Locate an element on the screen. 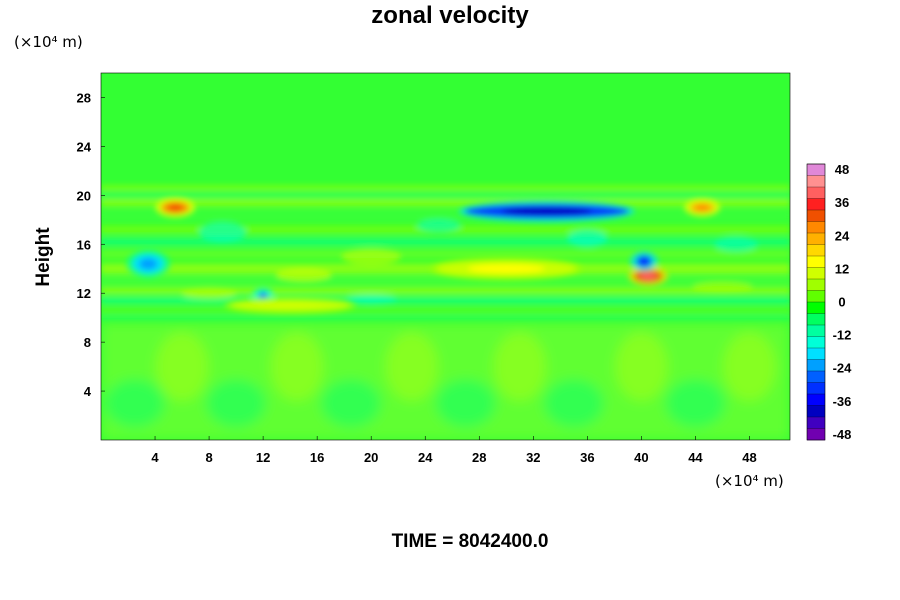 The width and height of the screenshot is (900, 600). y-tick-label: 4 is located at coordinates (88, 391).